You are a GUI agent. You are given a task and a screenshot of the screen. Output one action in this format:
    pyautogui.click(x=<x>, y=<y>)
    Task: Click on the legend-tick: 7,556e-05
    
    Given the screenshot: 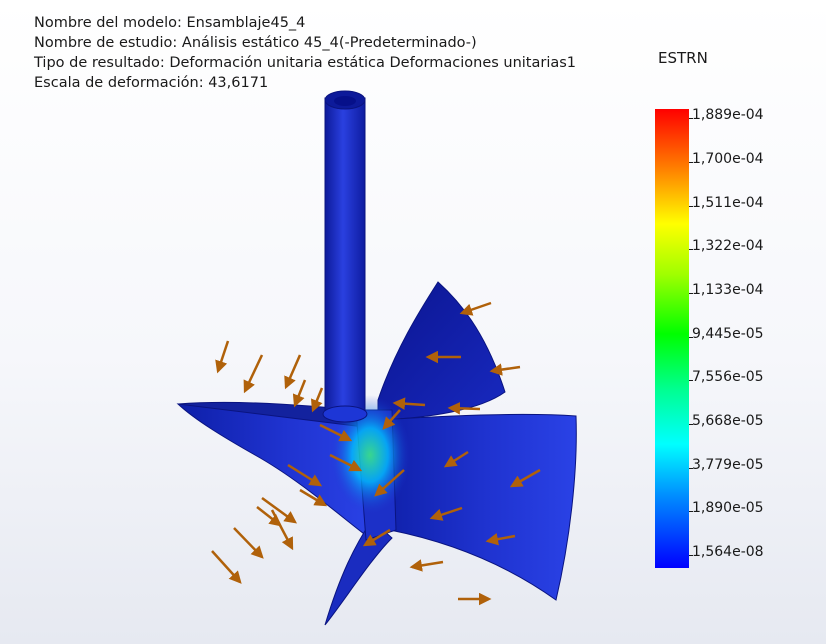 What is the action you would take?
    pyautogui.click(x=726, y=377)
    